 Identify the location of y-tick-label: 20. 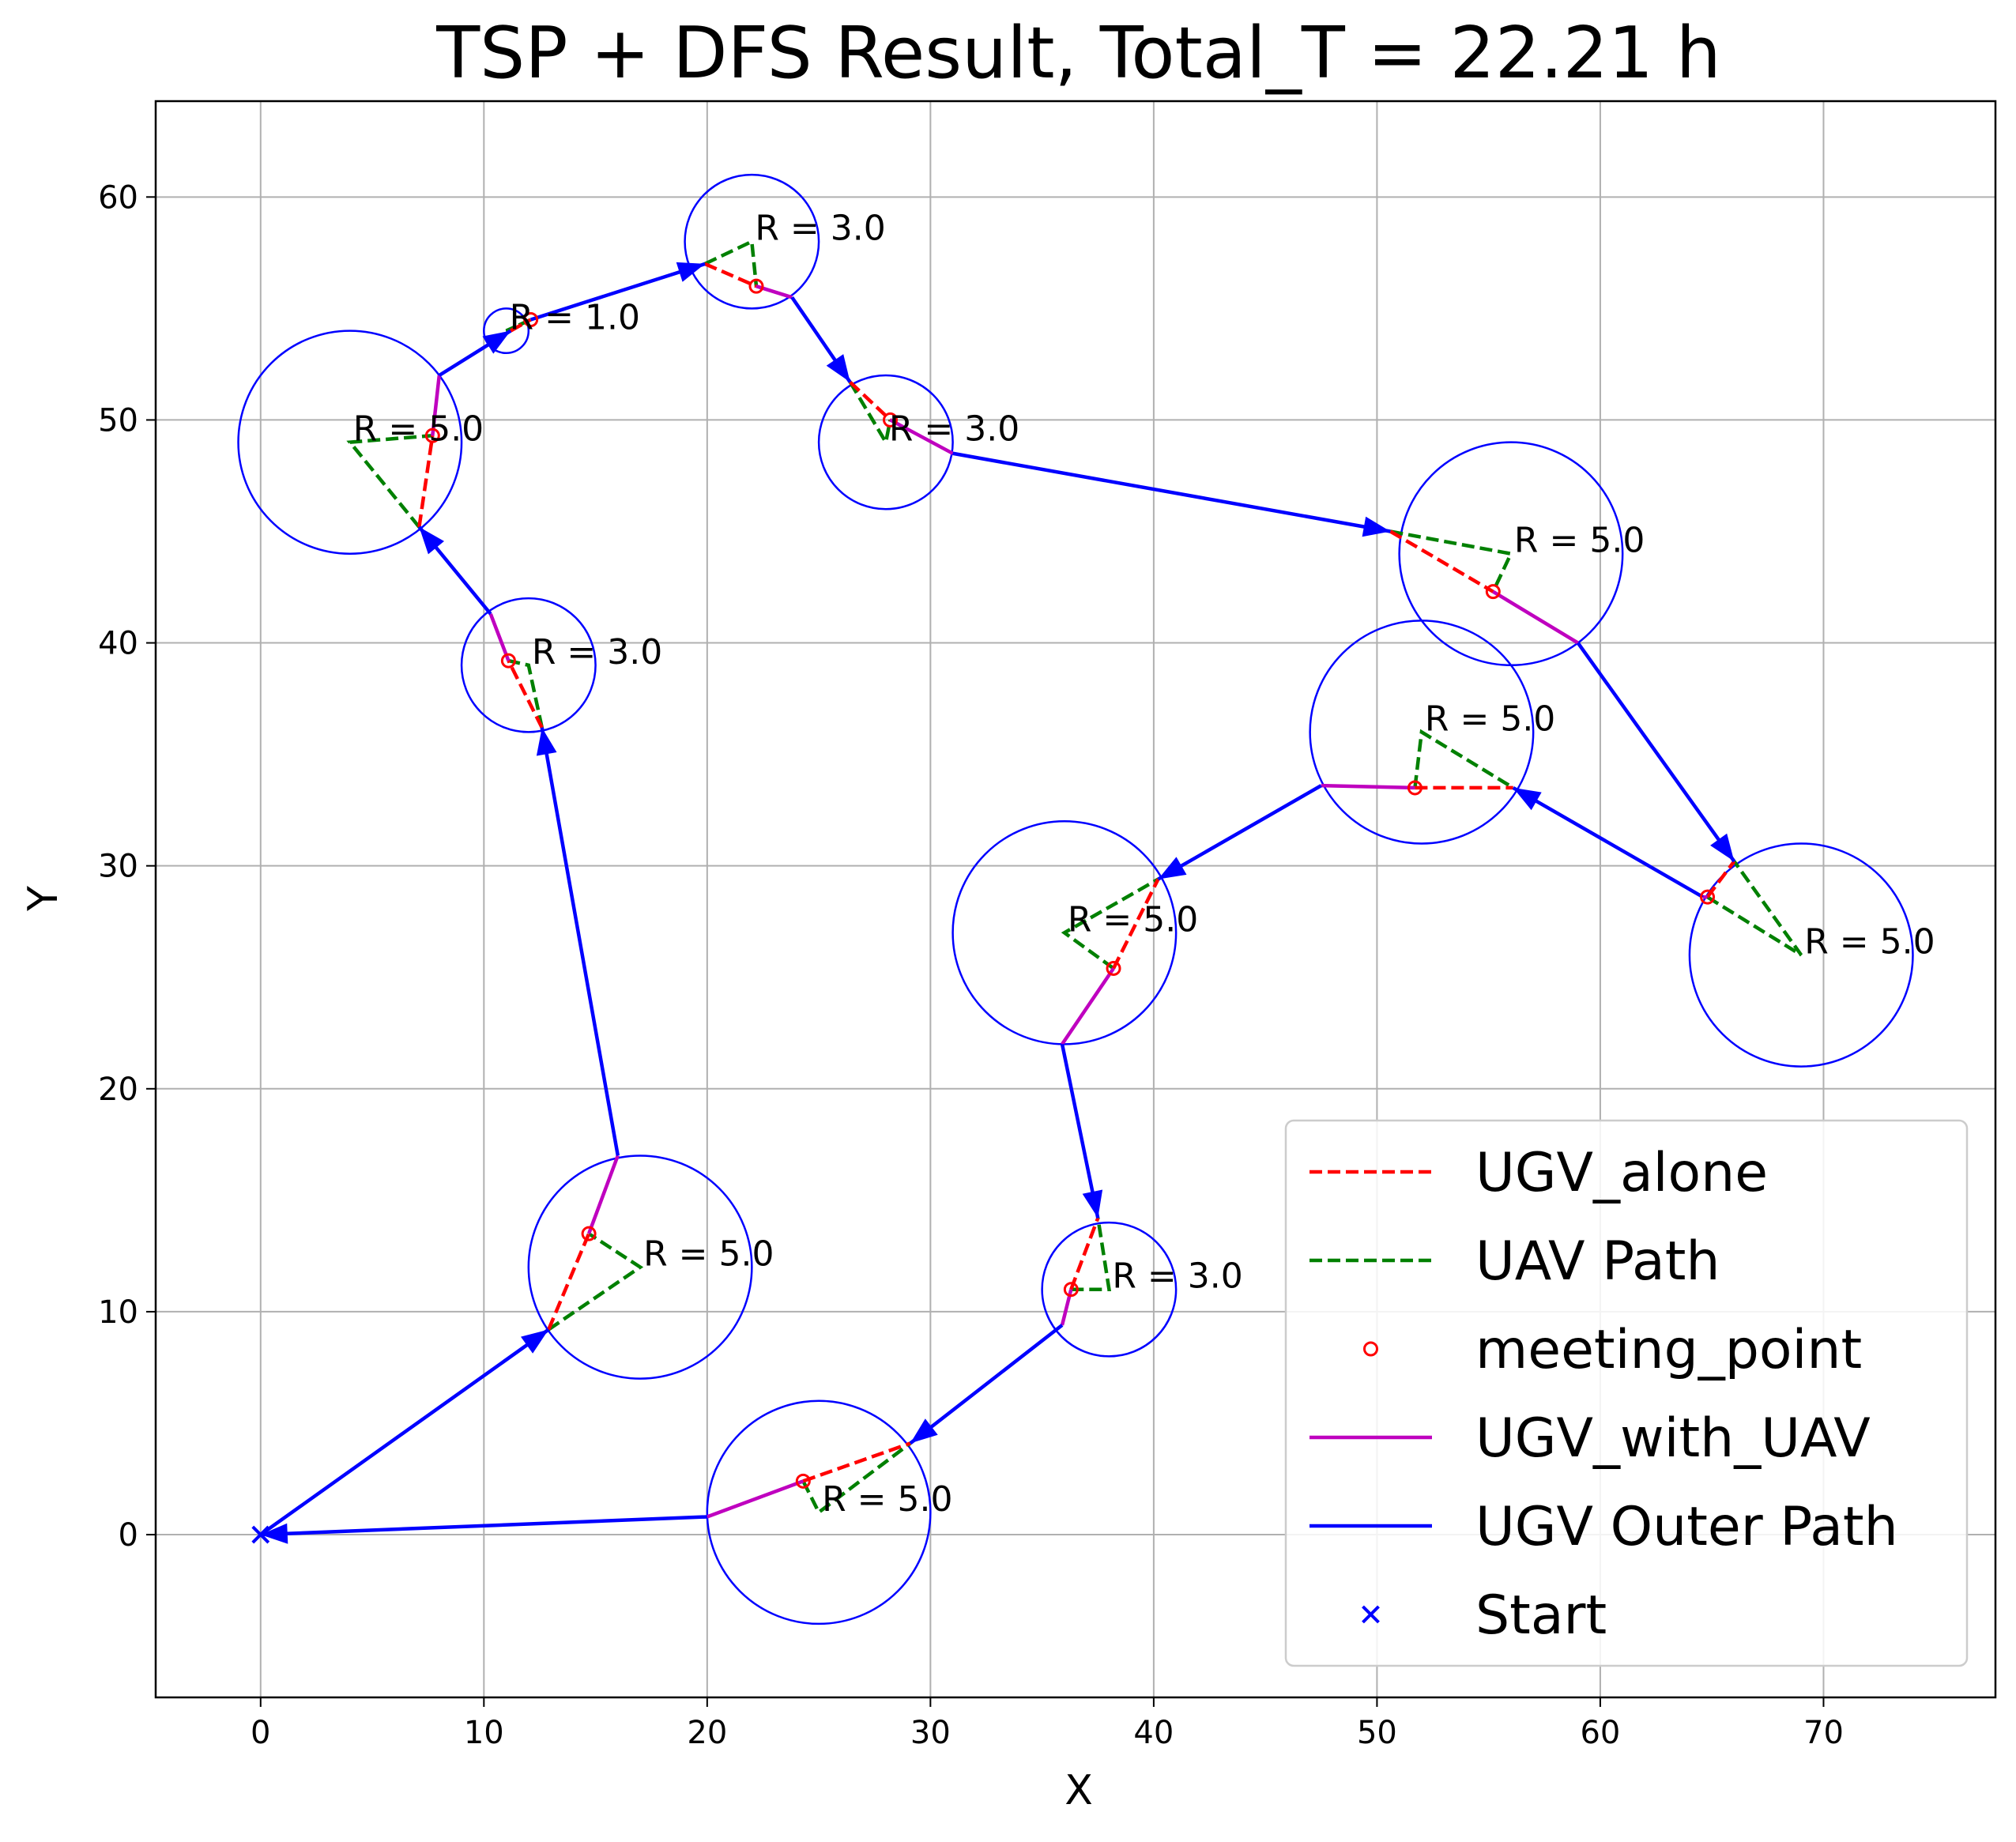
(118, 1090).